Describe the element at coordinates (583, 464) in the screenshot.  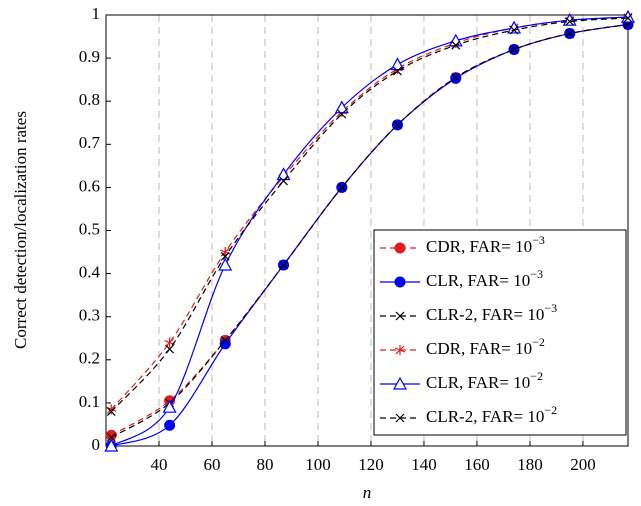
I see `x-tick-label: 200` at that location.